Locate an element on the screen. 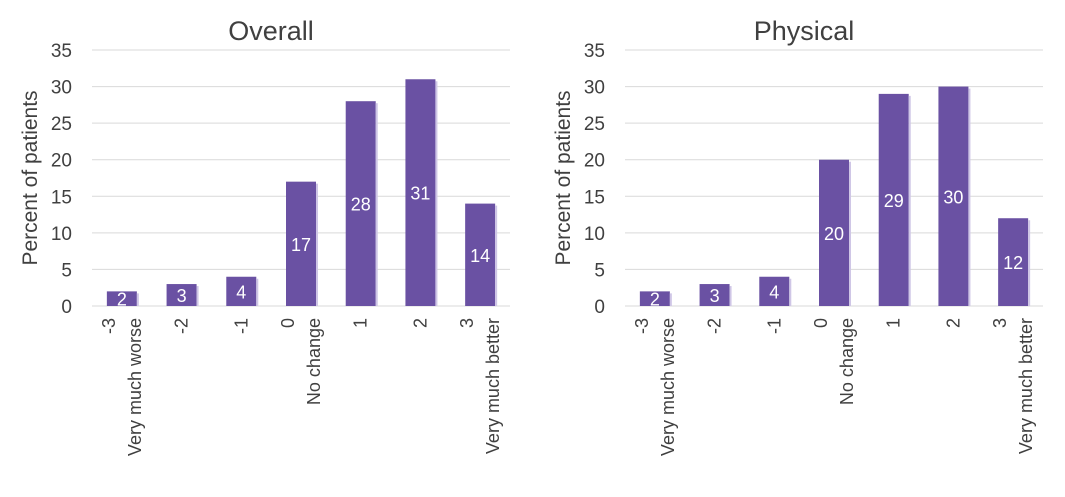 Image resolution: width=1065 pixels, height=497 pixels. data-label: 12 is located at coordinates (1013, 263).